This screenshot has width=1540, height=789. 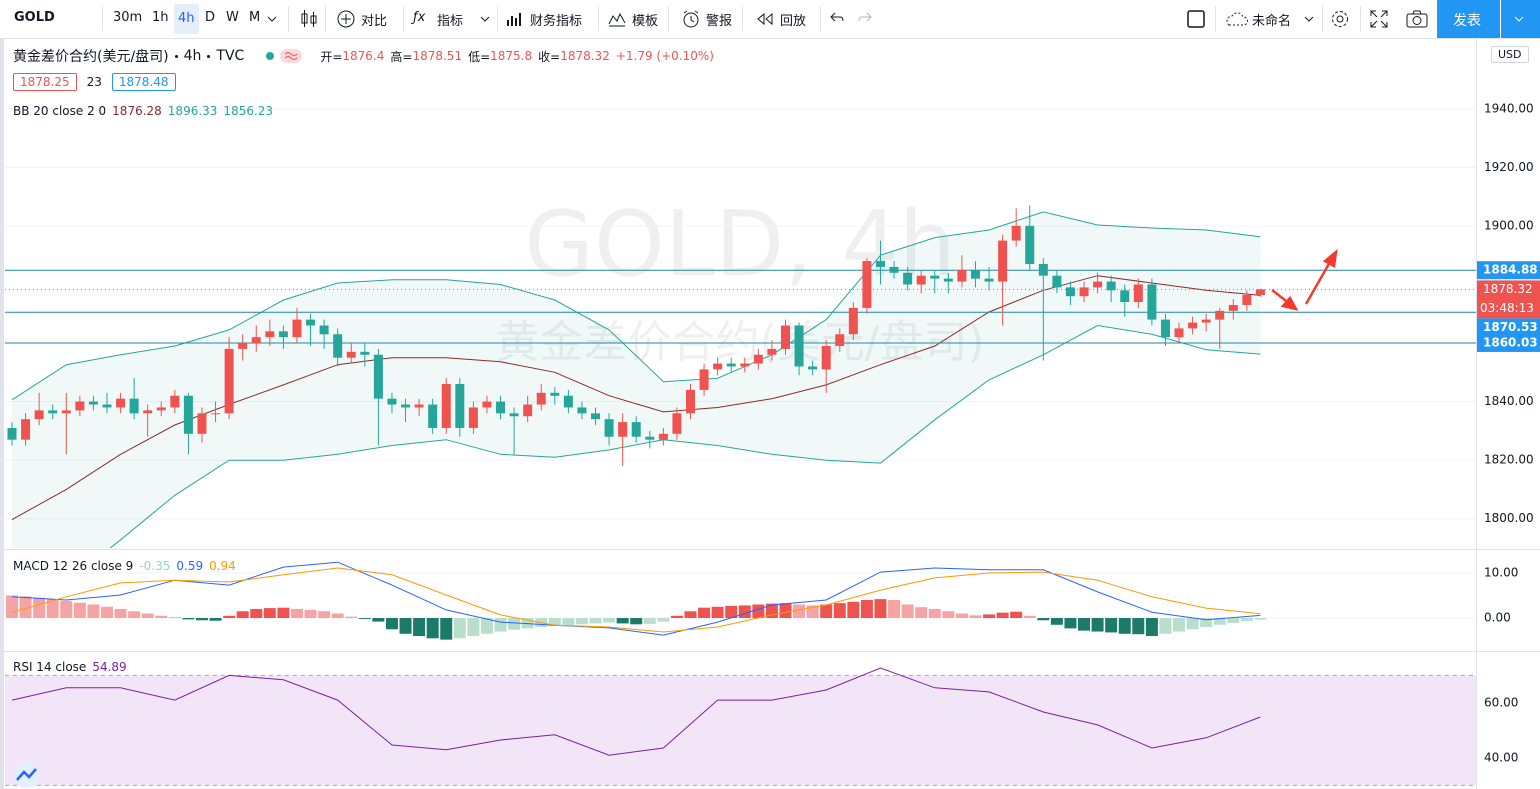 What do you see at coordinates (1509, 108) in the screenshot?
I see `y-tick-label: 1940.00` at bounding box center [1509, 108].